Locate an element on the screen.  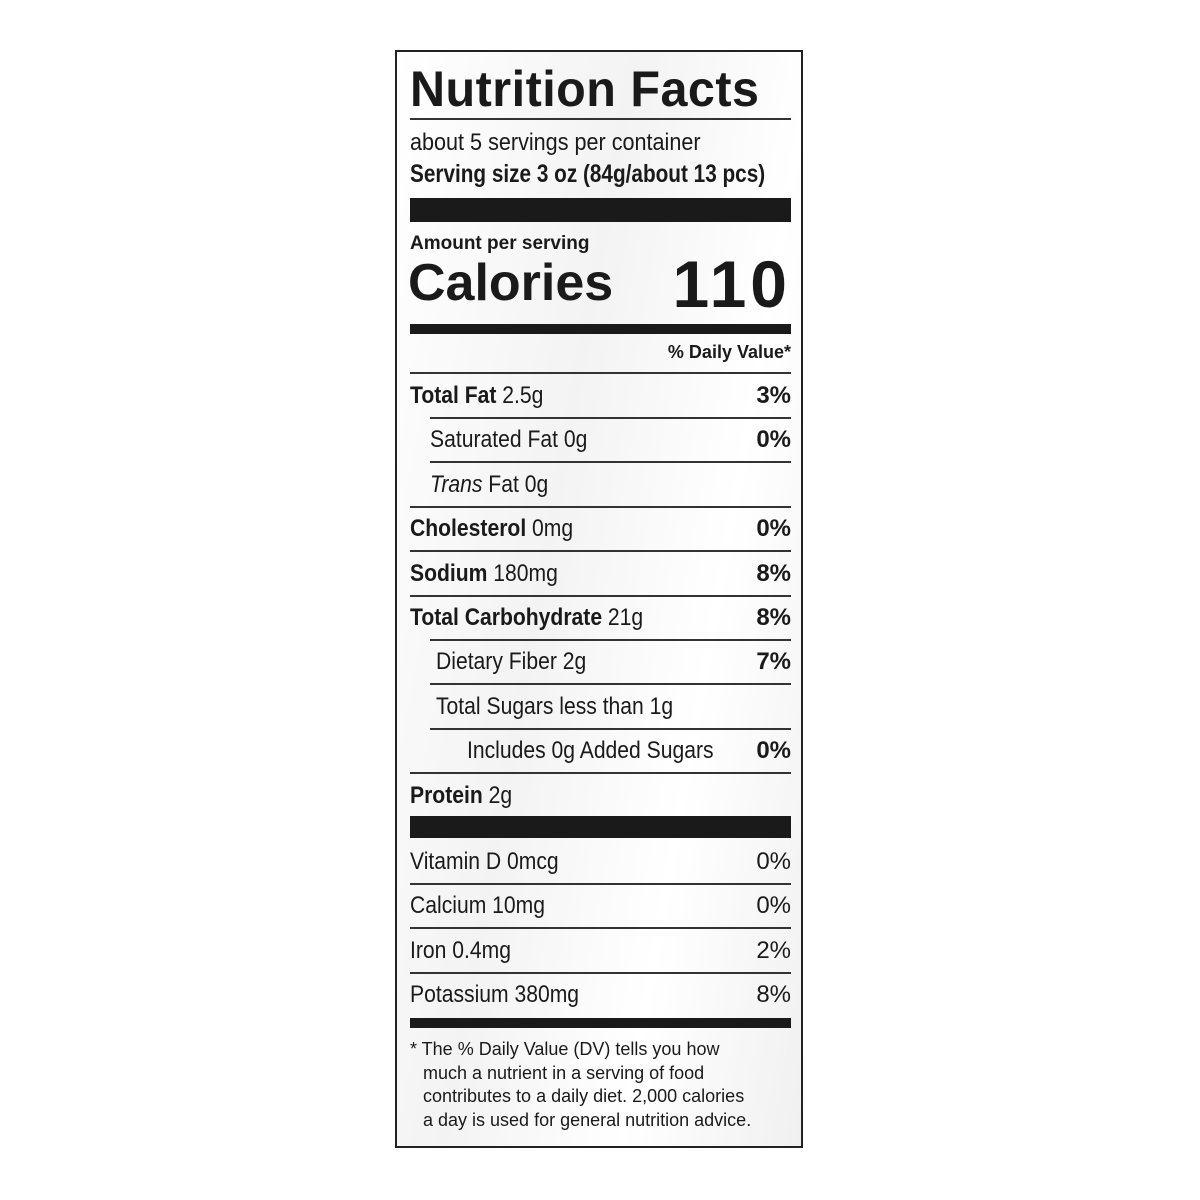
vitamin-daily-value: 8% is located at coordinates (773, 995).